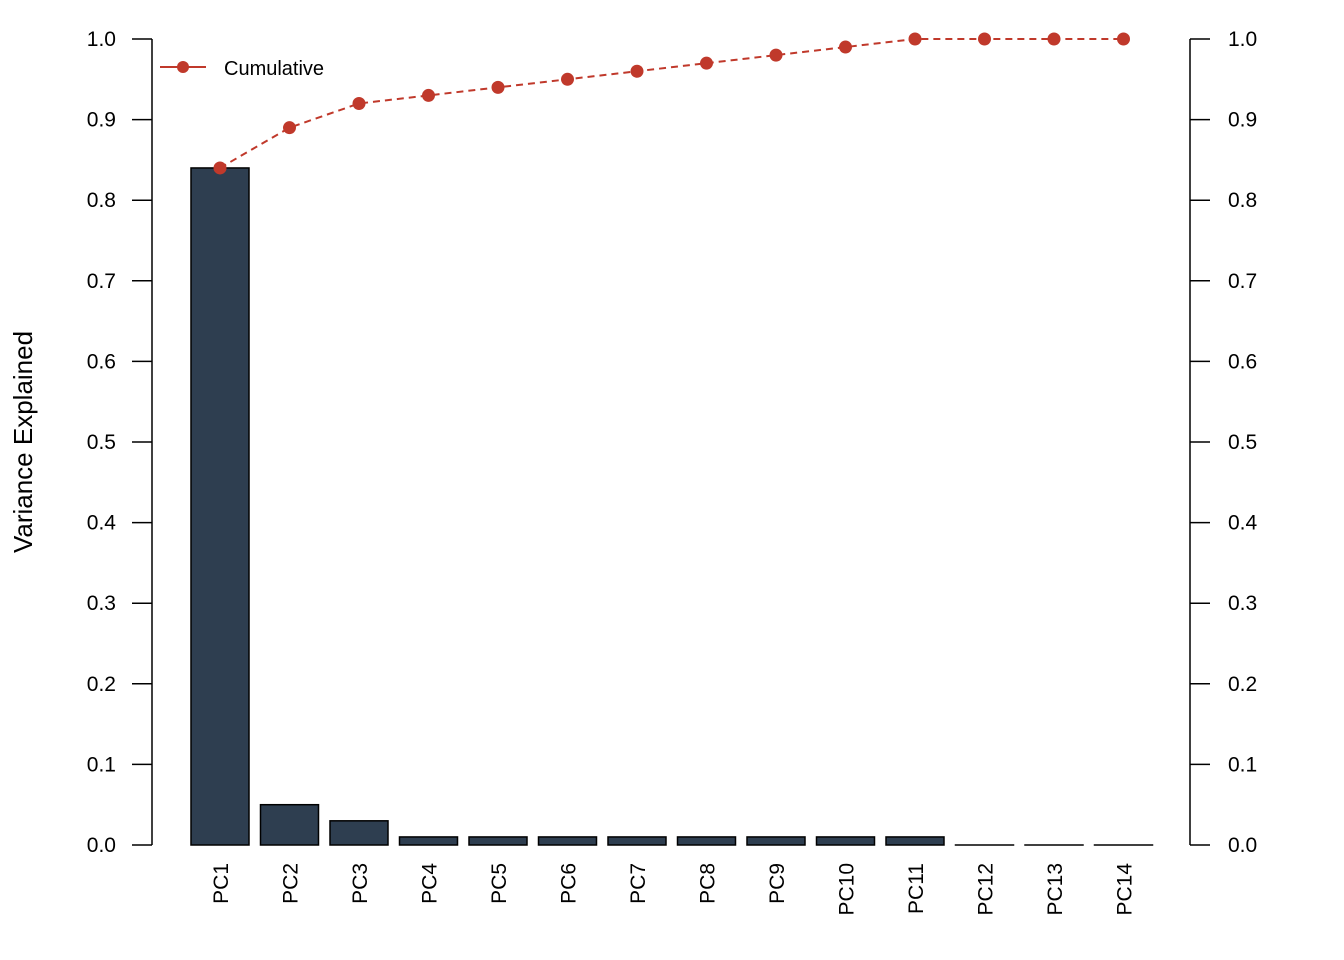 This screenshot has height=960, width=1344. I want to click on cumulative-point-pc2, so click(289, 128).